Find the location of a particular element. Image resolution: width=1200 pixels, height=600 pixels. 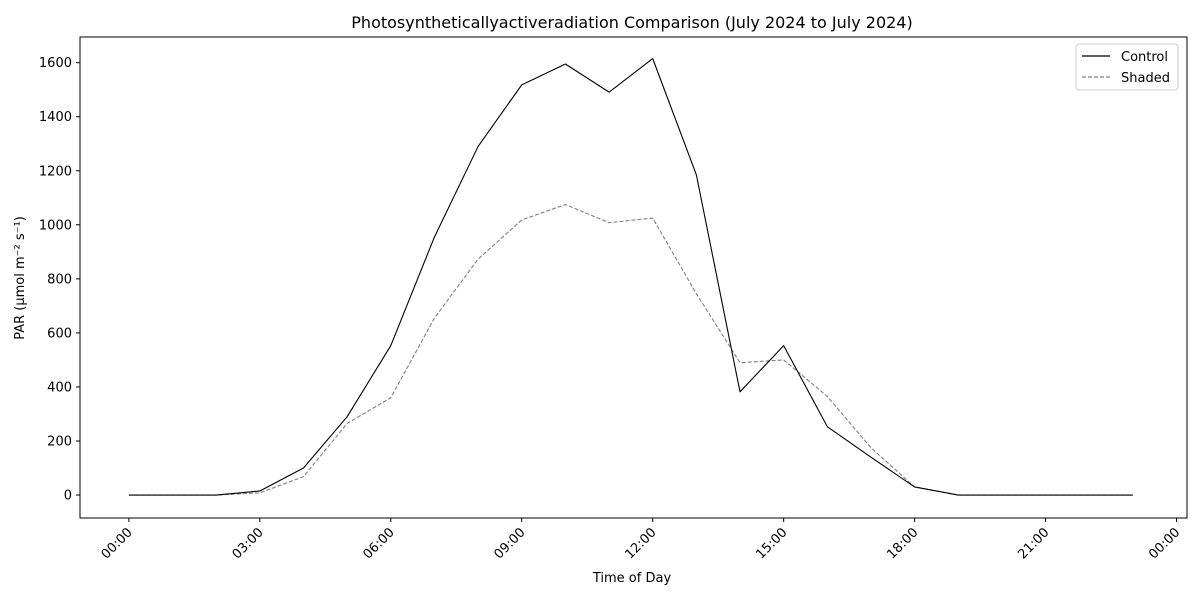

y-axis: 0 200 400 600 800 1000 1200 1400 1600 is located at coordinates (59, 280).